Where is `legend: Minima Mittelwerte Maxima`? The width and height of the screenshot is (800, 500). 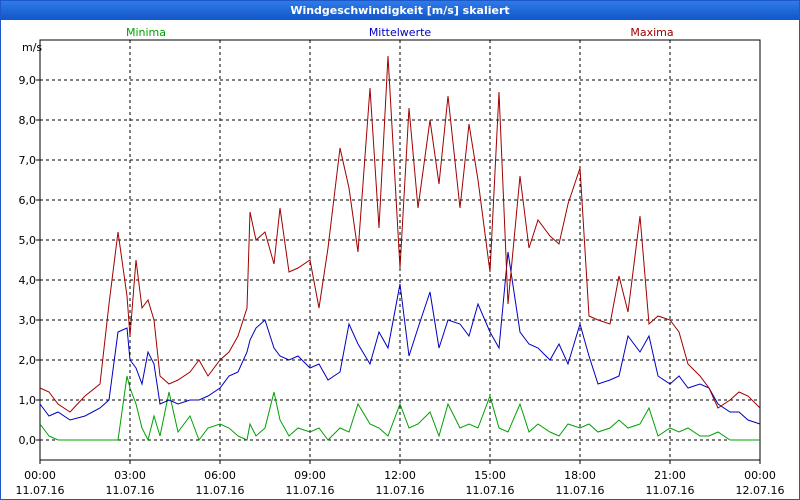
legend: Minima Mittelwerte Maxima is located at coordinates (400, 32).